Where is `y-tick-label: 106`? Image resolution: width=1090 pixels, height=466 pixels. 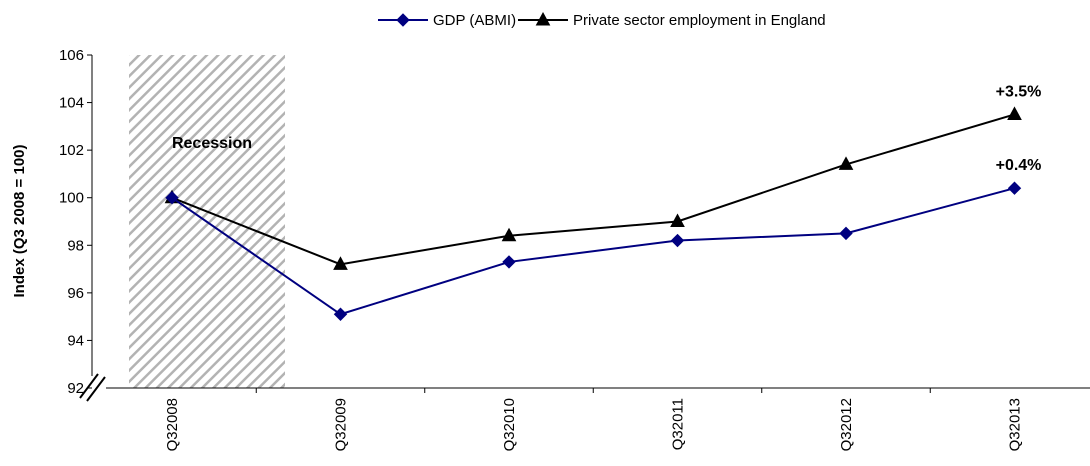
y-tick-label: 106 is located at coordinates (71, 55).